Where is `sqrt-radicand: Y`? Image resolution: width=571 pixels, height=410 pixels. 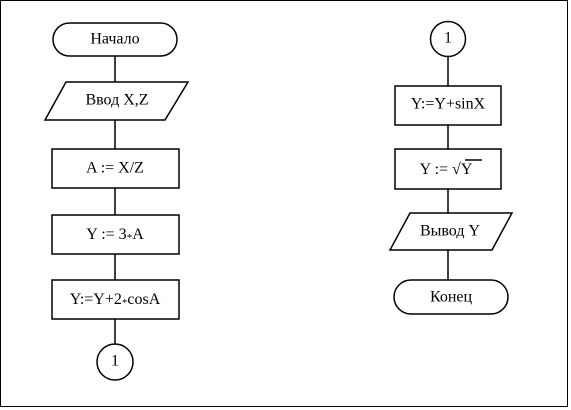
sqrt-radicand: Y is located at coordinates (467, 169).